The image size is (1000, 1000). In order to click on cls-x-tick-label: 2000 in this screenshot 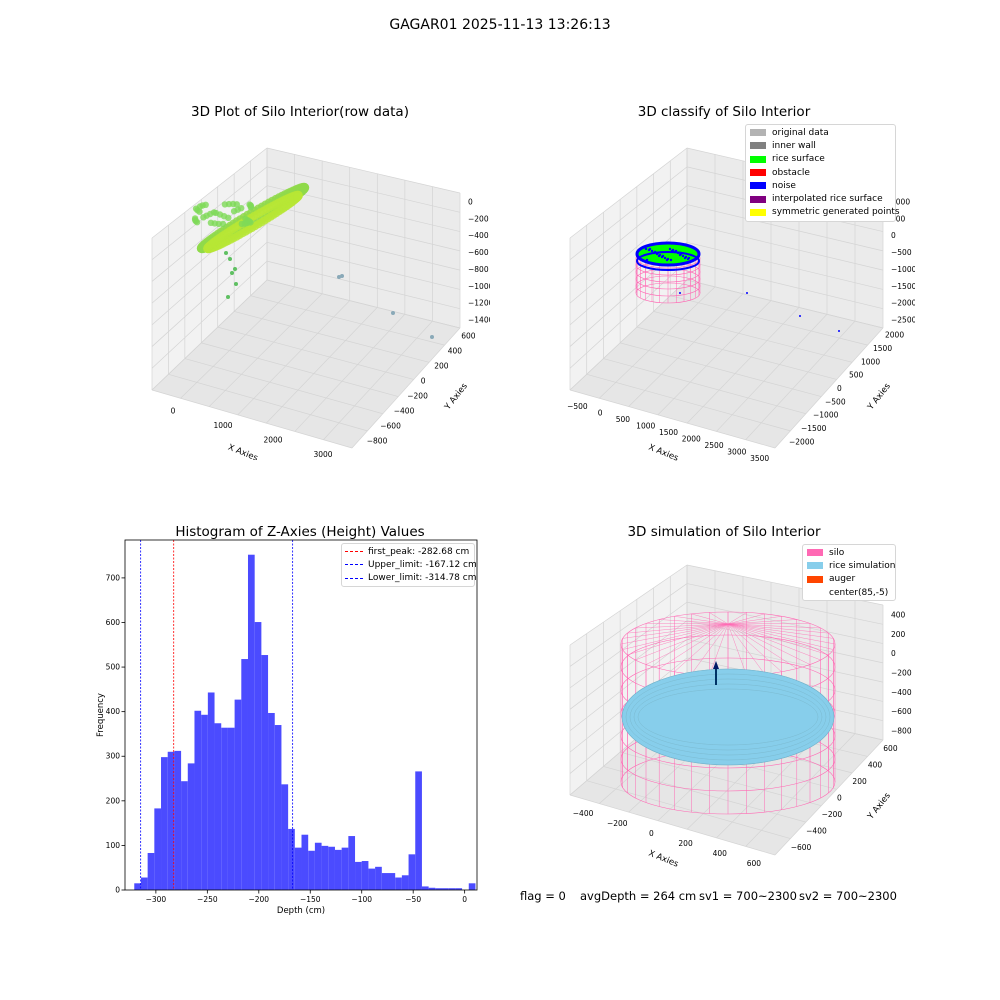, I will do `click(691, 438)`.